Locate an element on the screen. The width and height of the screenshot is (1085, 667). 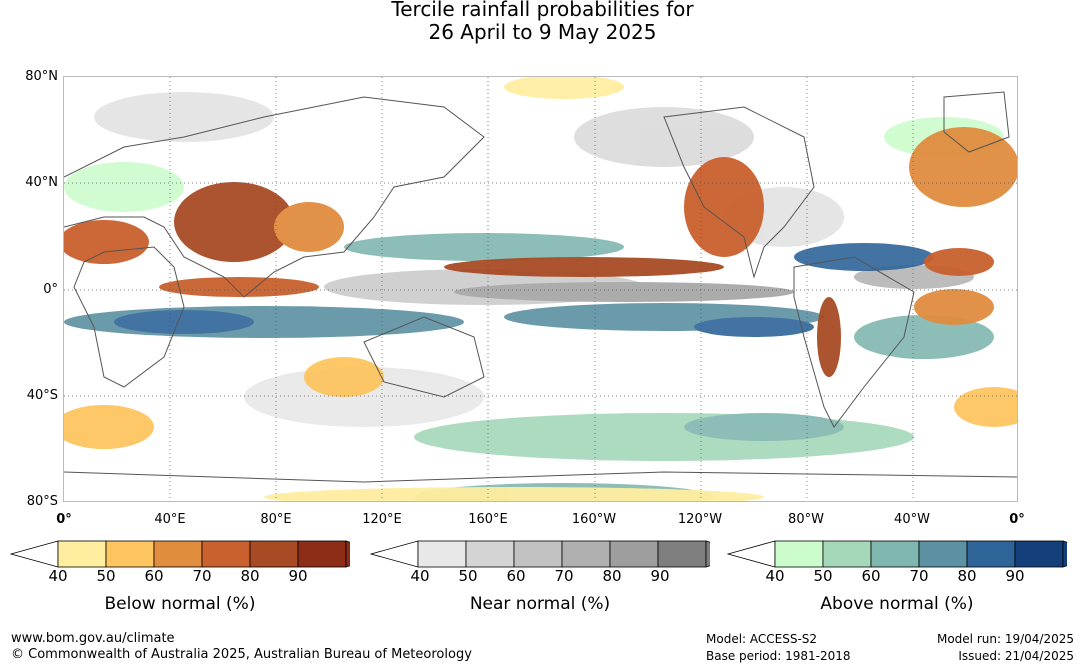
near-tick: 80 is located at coordinates (612, 576).